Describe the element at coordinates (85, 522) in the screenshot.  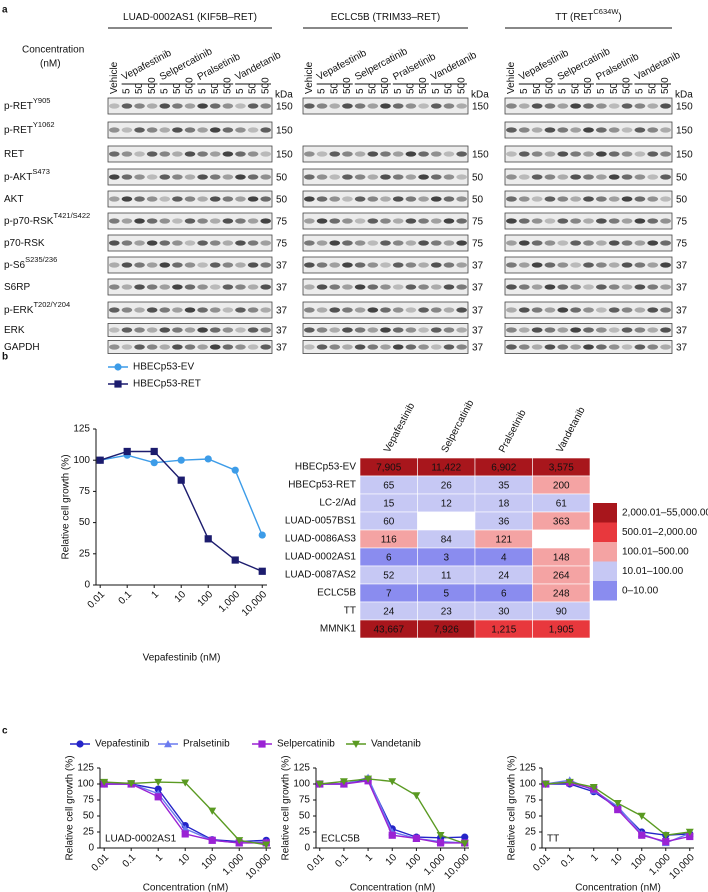
I see `y-tick-label: 50` at that location.